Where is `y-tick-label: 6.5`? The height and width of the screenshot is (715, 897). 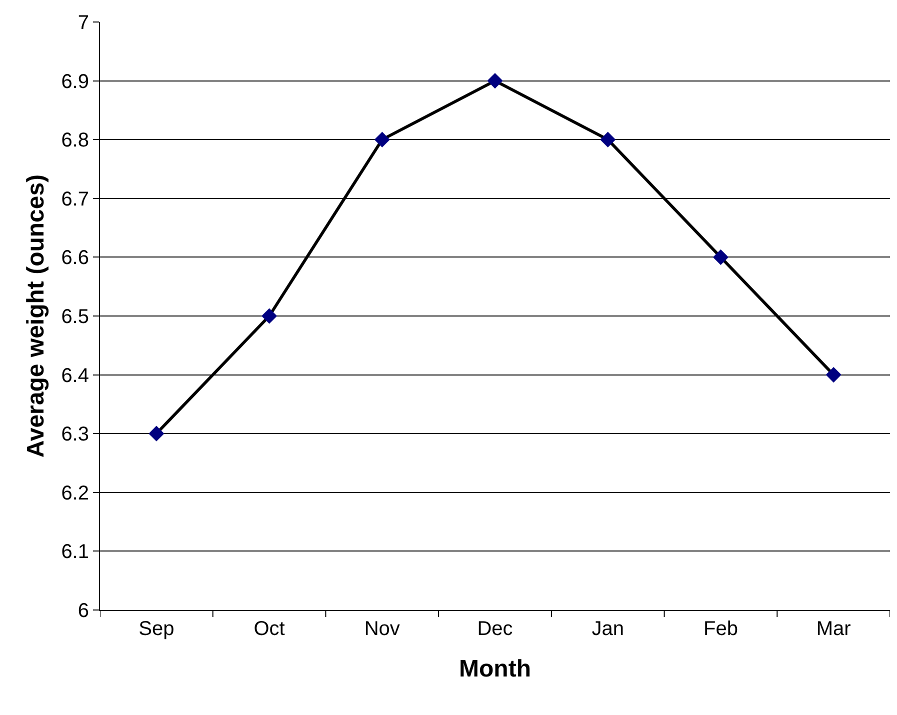
y-tick-label: 6.5 is located at coordinates (75, 317).